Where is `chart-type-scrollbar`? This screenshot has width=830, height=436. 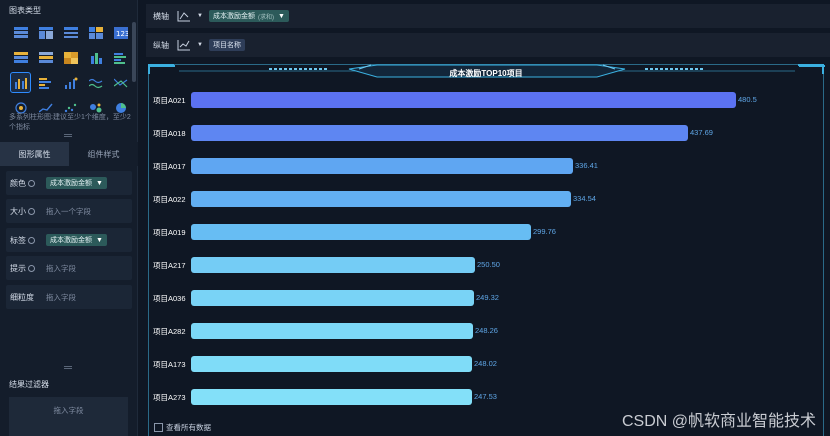 chart-type-scrollbar is located at coordinates (134, 52).